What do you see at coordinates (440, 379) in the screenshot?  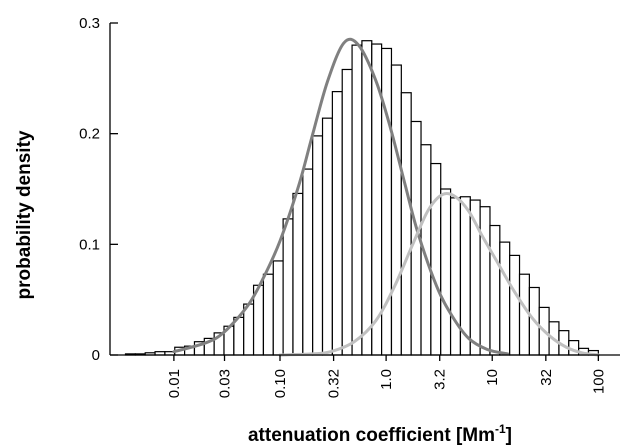 I see `x-tick-label: 3.2` at bounding box center [440, 379].